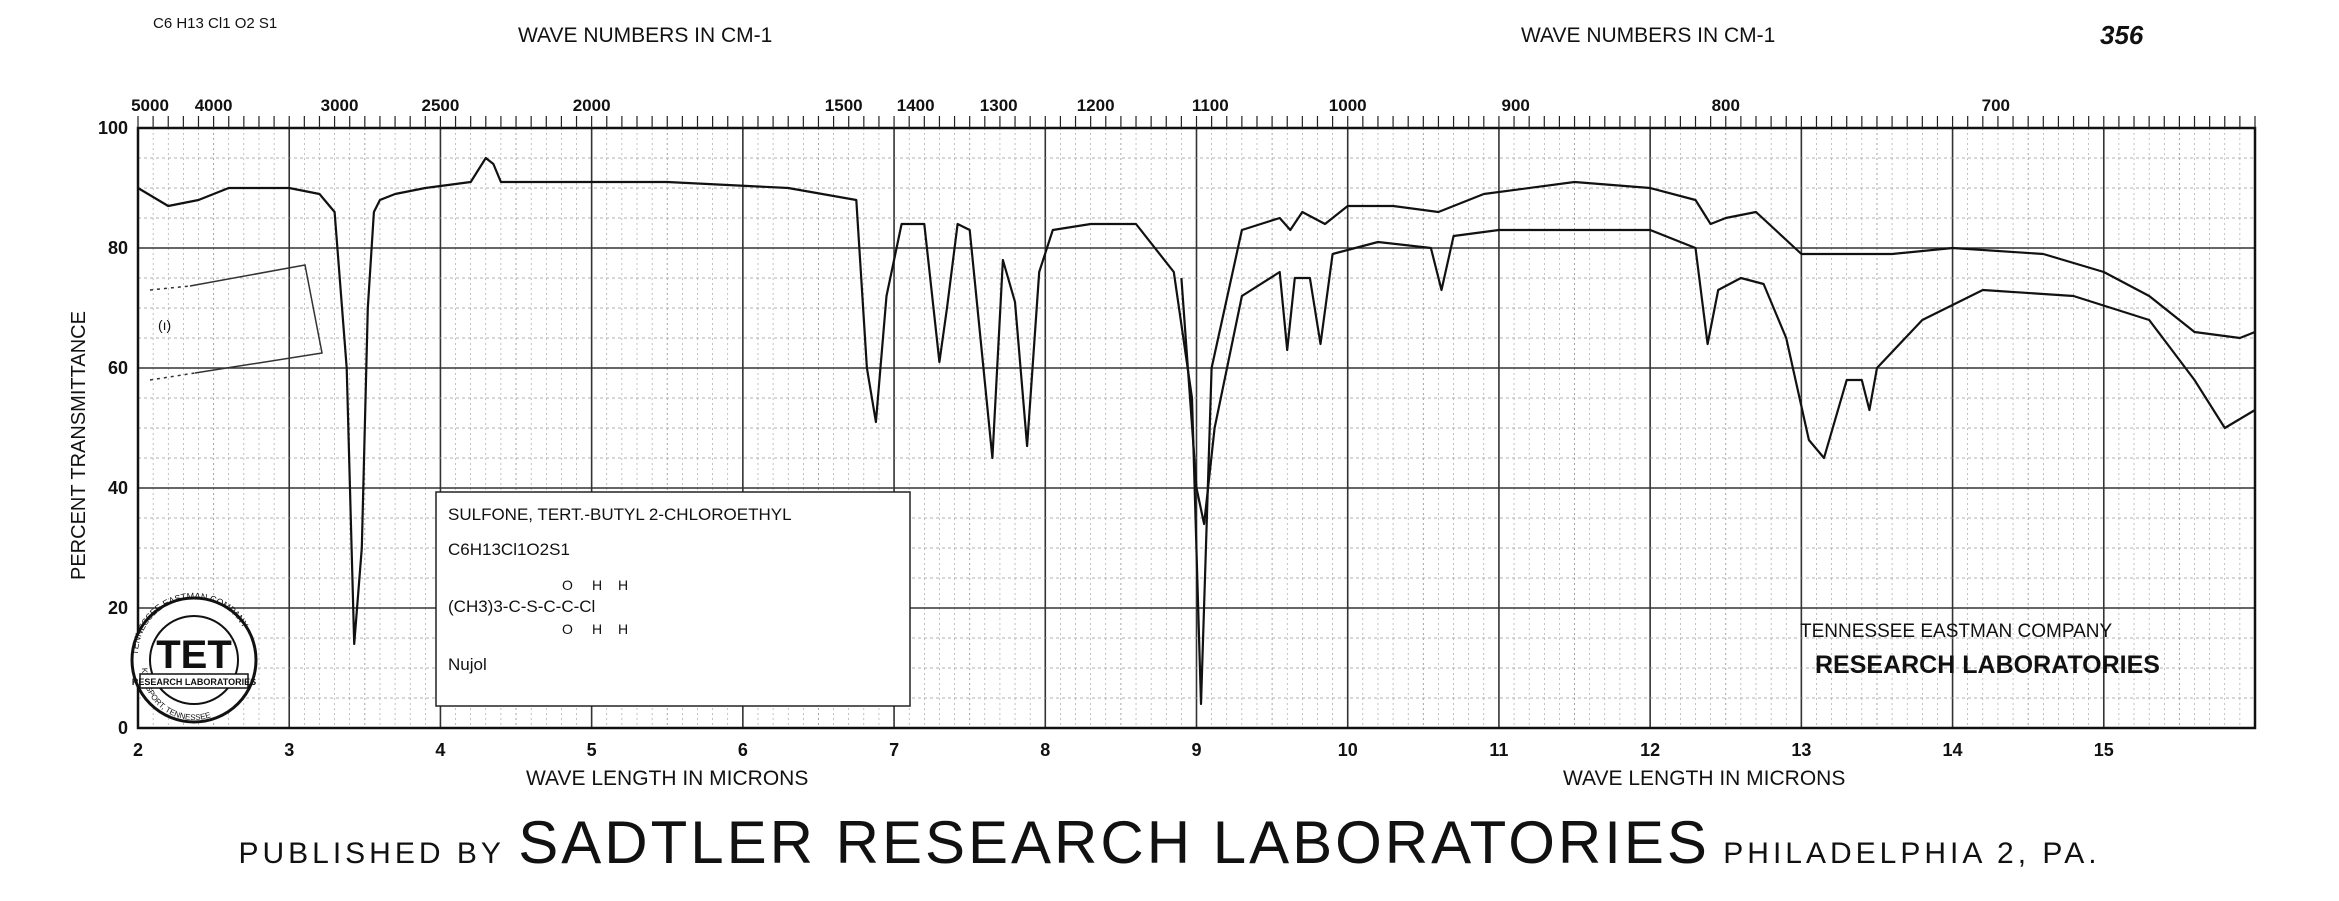 This screenshot has width=2339, height=901. Describe the element at coordinates (999, 105) in the screenshot. I see `wavenumber-tick-label: 1300` at that location.